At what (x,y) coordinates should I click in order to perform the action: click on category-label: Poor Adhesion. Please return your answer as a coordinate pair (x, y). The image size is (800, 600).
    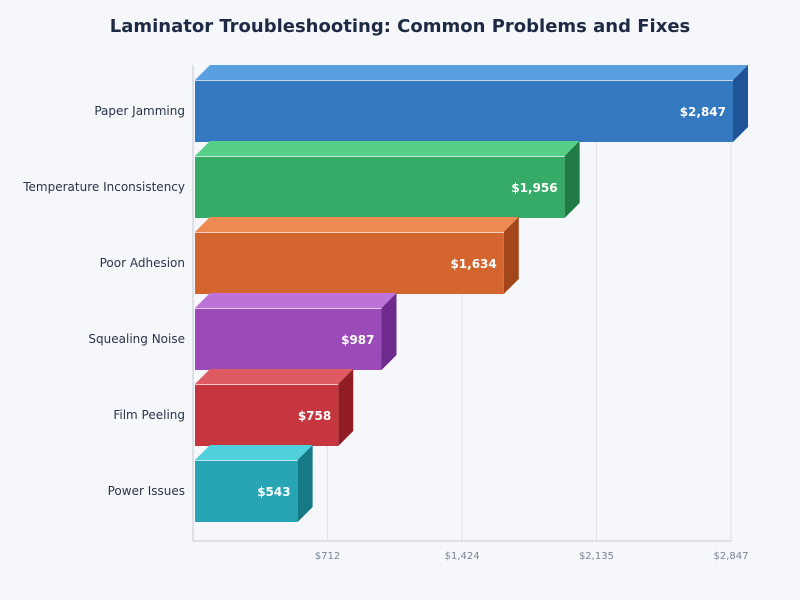
    Looking at the image, I should click on (142, 263).